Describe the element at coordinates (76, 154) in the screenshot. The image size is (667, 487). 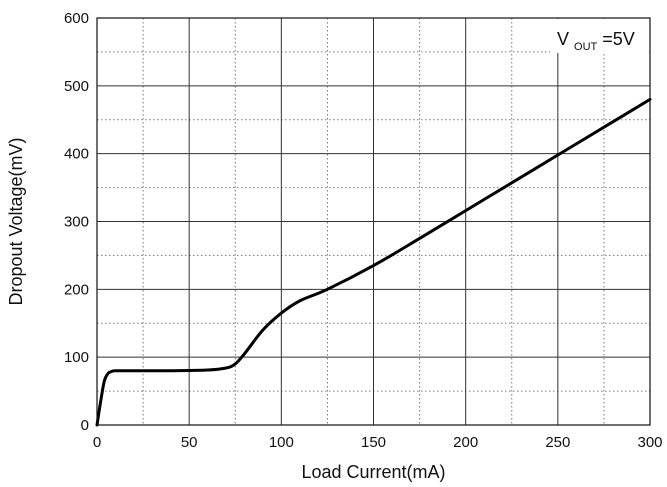
I see `y-tick-label: 400` at that location.